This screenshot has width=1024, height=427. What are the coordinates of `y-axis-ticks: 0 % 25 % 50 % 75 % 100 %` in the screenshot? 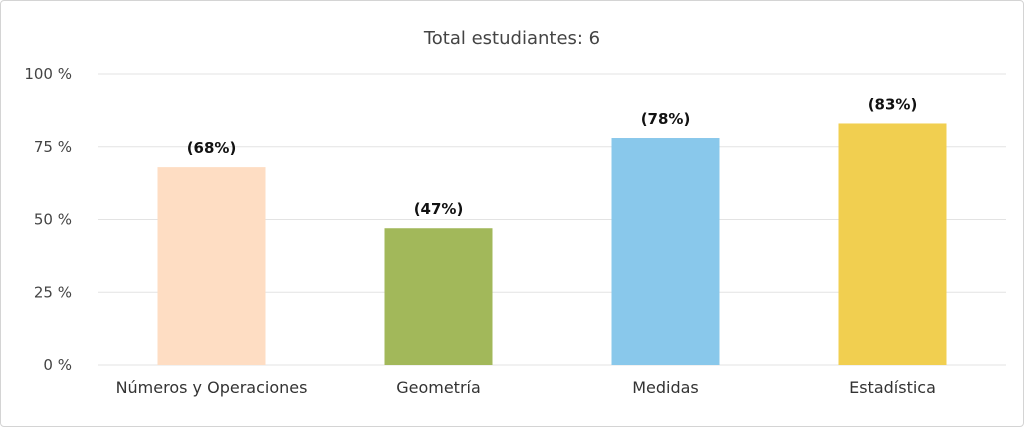 It's located at (48, 219).